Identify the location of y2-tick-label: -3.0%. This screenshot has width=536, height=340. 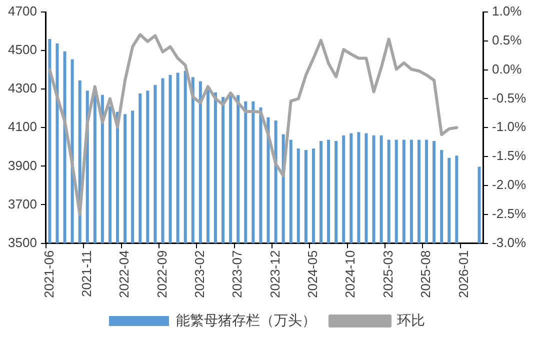
(509, 242).